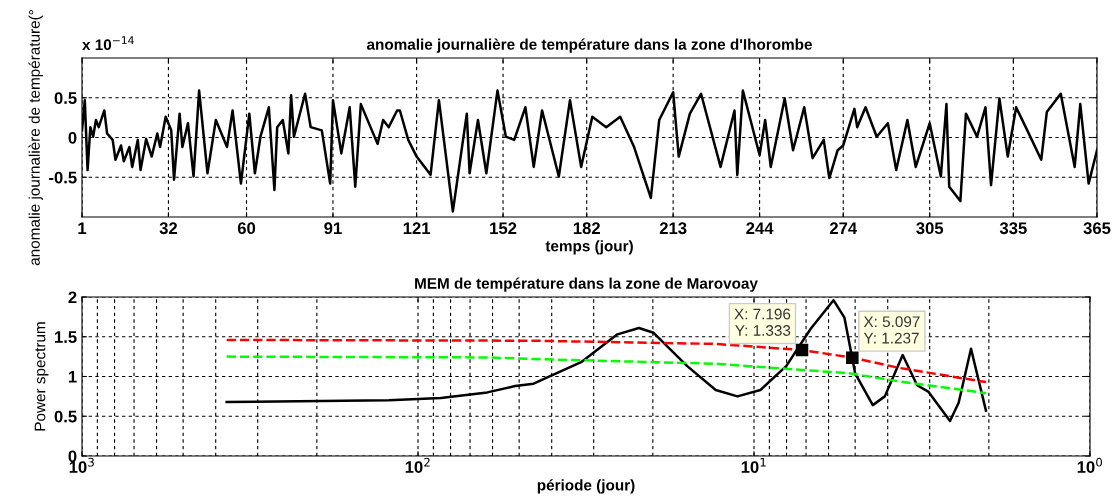 The height and width of the screenshot is (503, 1113). Describe the element at coordinates (1090, 465) in the screenshot. I see `x-tick-label: 10$^{0}$` at that location.